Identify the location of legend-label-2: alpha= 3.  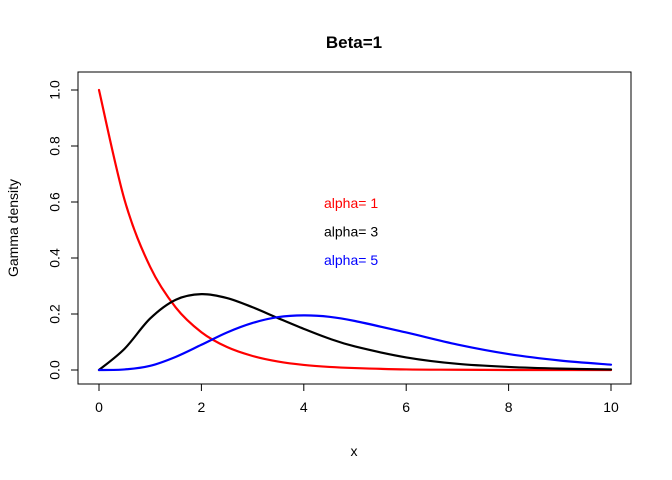
(351, 232).